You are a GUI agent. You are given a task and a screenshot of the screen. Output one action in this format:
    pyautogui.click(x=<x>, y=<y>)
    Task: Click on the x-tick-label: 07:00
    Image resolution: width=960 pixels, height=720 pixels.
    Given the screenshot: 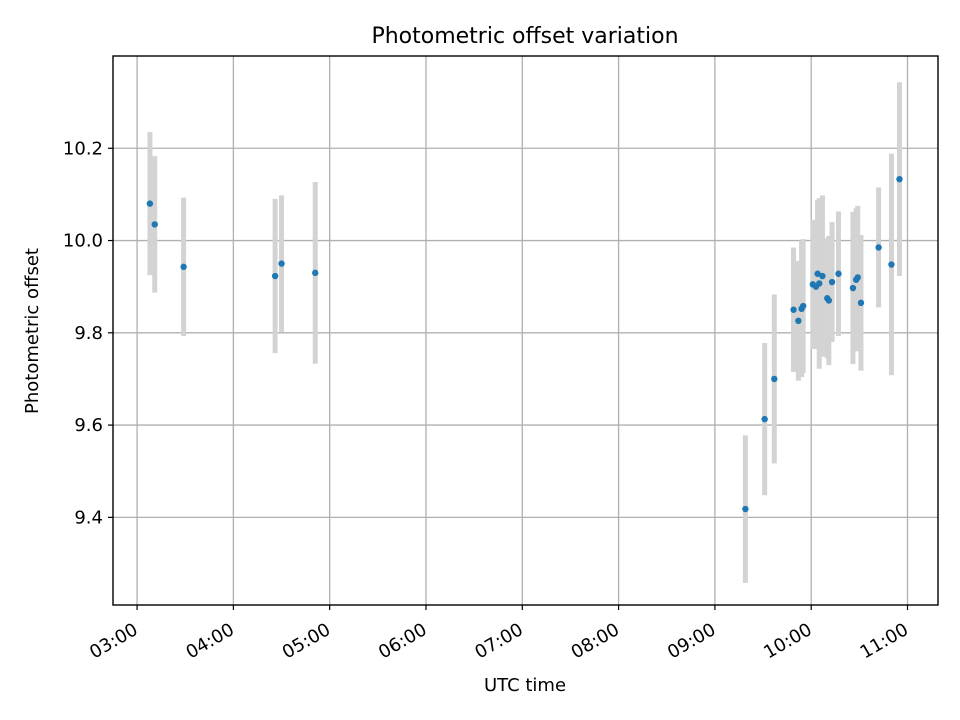 What is the action you would take?
    pyautogui.click(x=498, y=641)
    